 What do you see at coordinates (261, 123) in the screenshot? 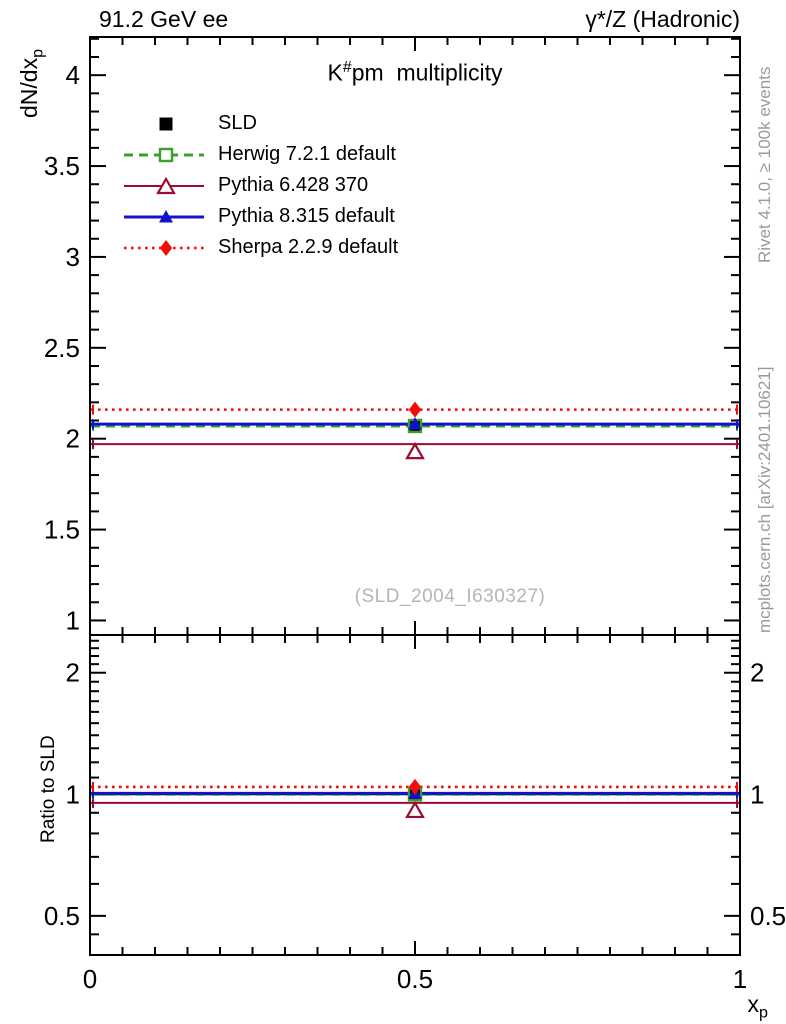
I see `legend-item-sld: SLD` at bounding box center [261, 123].